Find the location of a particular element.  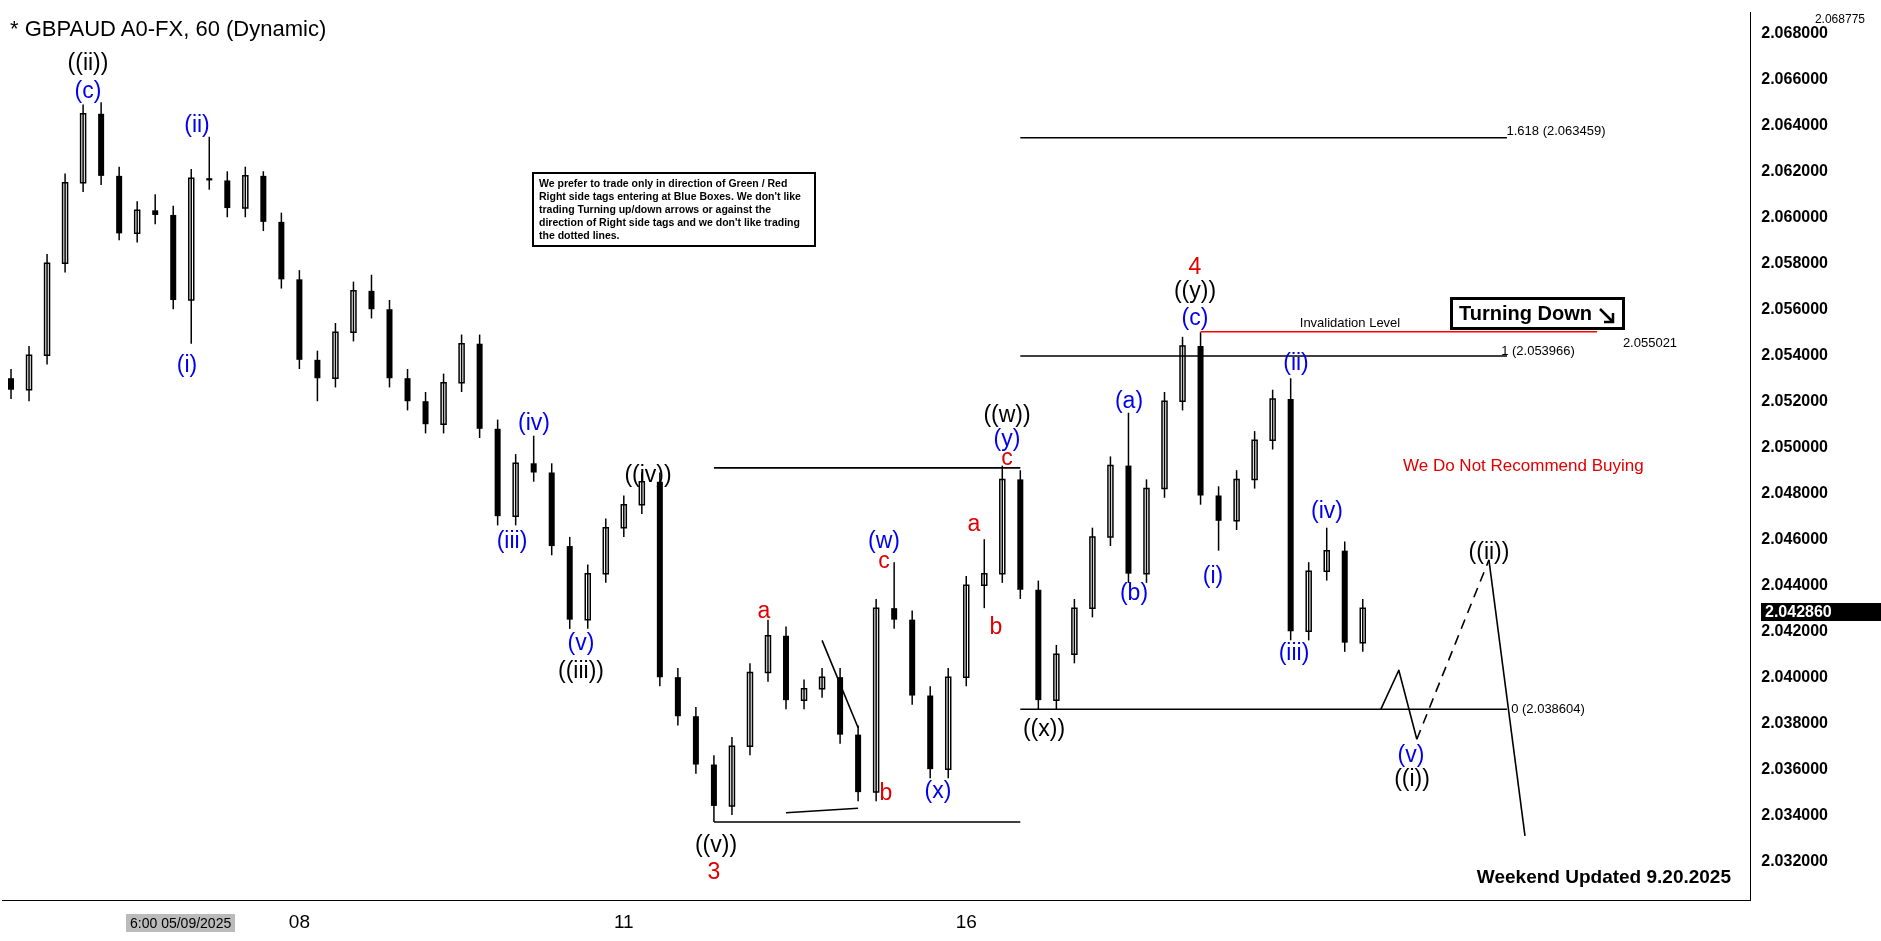

annotation: 2.055021 is located at coordinates (1650, 342).